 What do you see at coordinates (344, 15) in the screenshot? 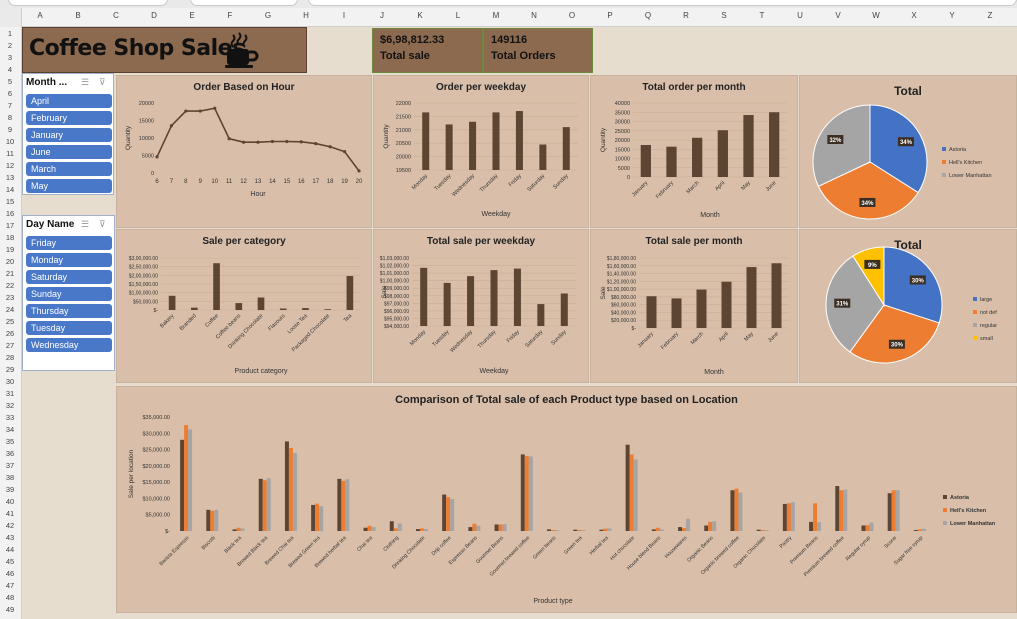
I see `column-letter: I` at bounding box center [344, 15].